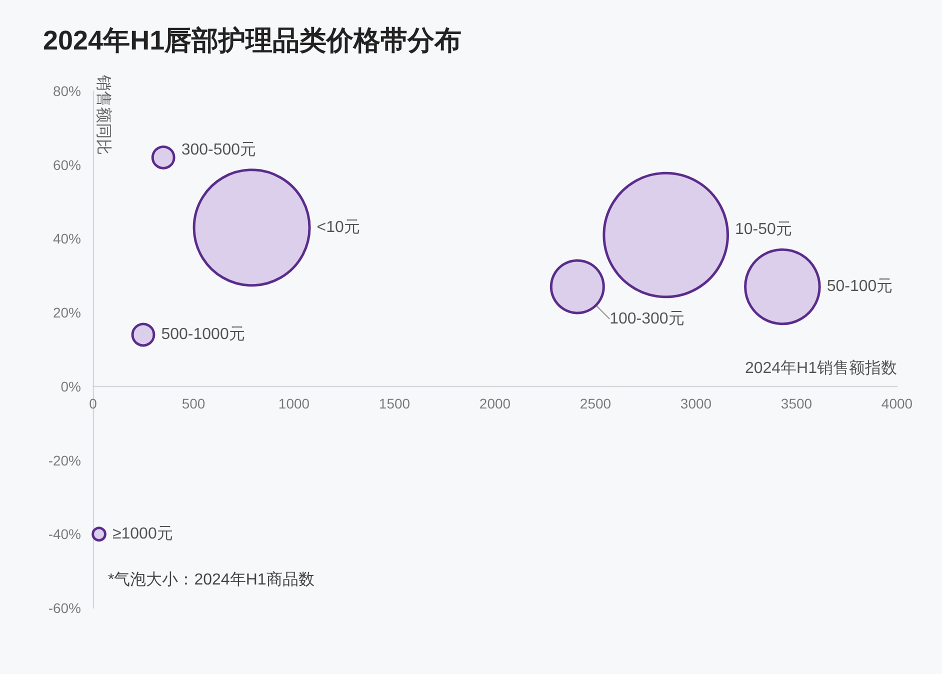  I want to click on series-label: 50-100元, so click(859, 287).